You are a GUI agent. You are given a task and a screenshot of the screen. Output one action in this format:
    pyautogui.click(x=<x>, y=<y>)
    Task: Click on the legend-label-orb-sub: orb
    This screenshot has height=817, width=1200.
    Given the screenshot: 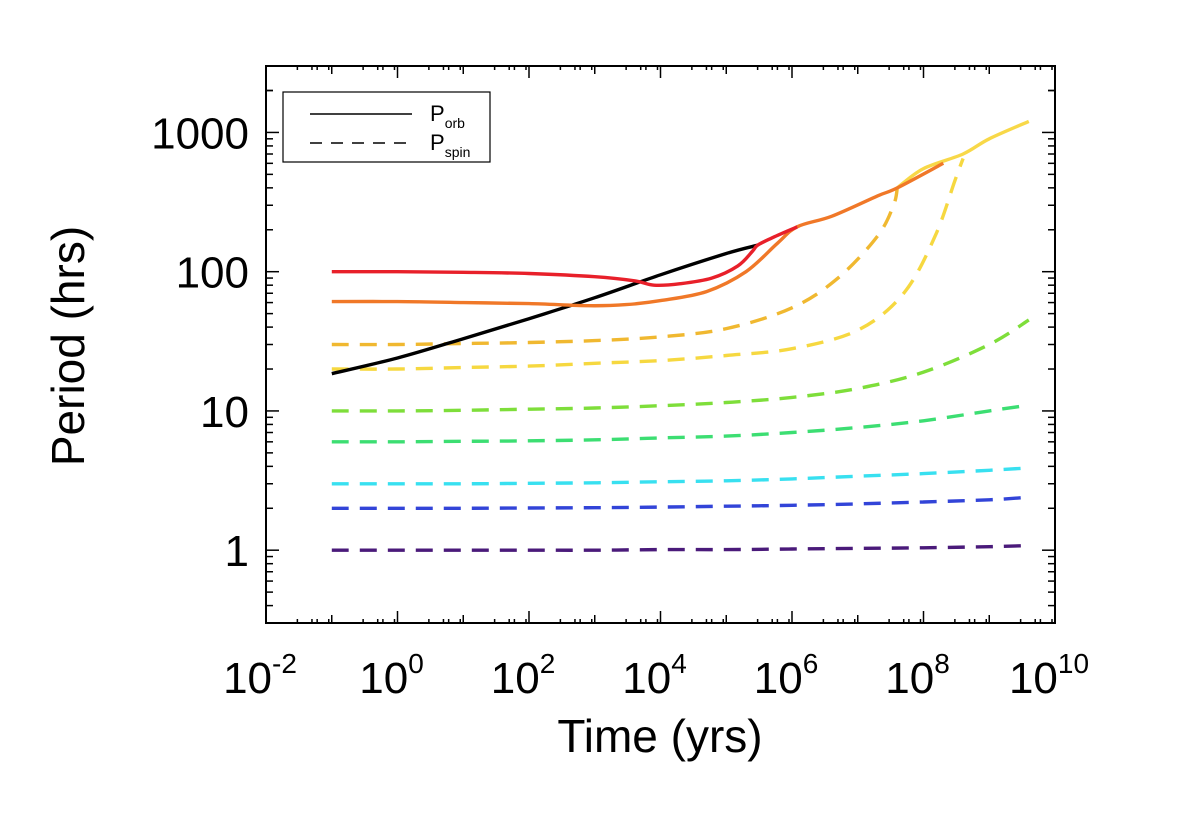 What is the action you would take?
    pyautogui.click(x=455, y=123)
    